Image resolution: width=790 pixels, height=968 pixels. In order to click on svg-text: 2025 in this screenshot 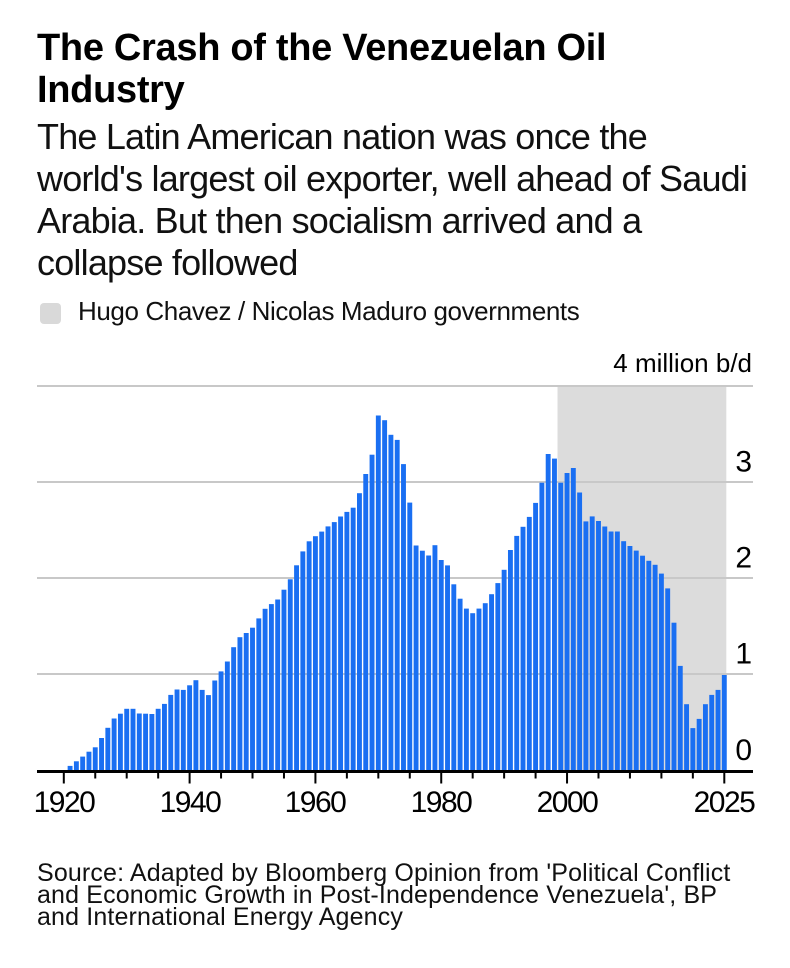, I will do `click(725, 802)`.